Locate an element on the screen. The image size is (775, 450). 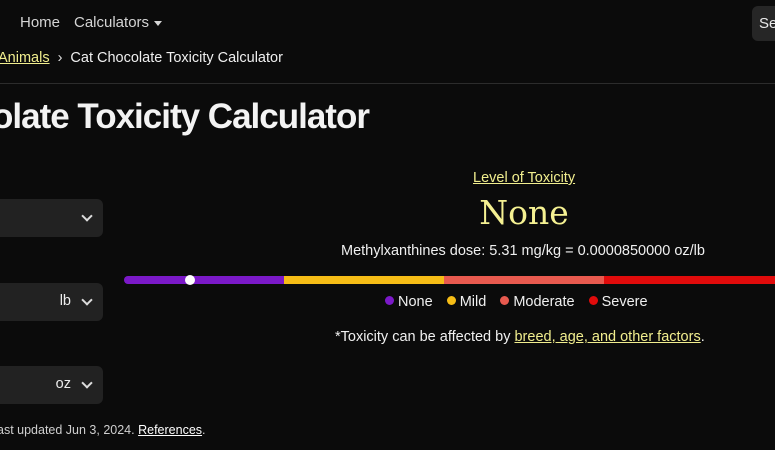
legend-label: None is located at coordinates (415, 302).